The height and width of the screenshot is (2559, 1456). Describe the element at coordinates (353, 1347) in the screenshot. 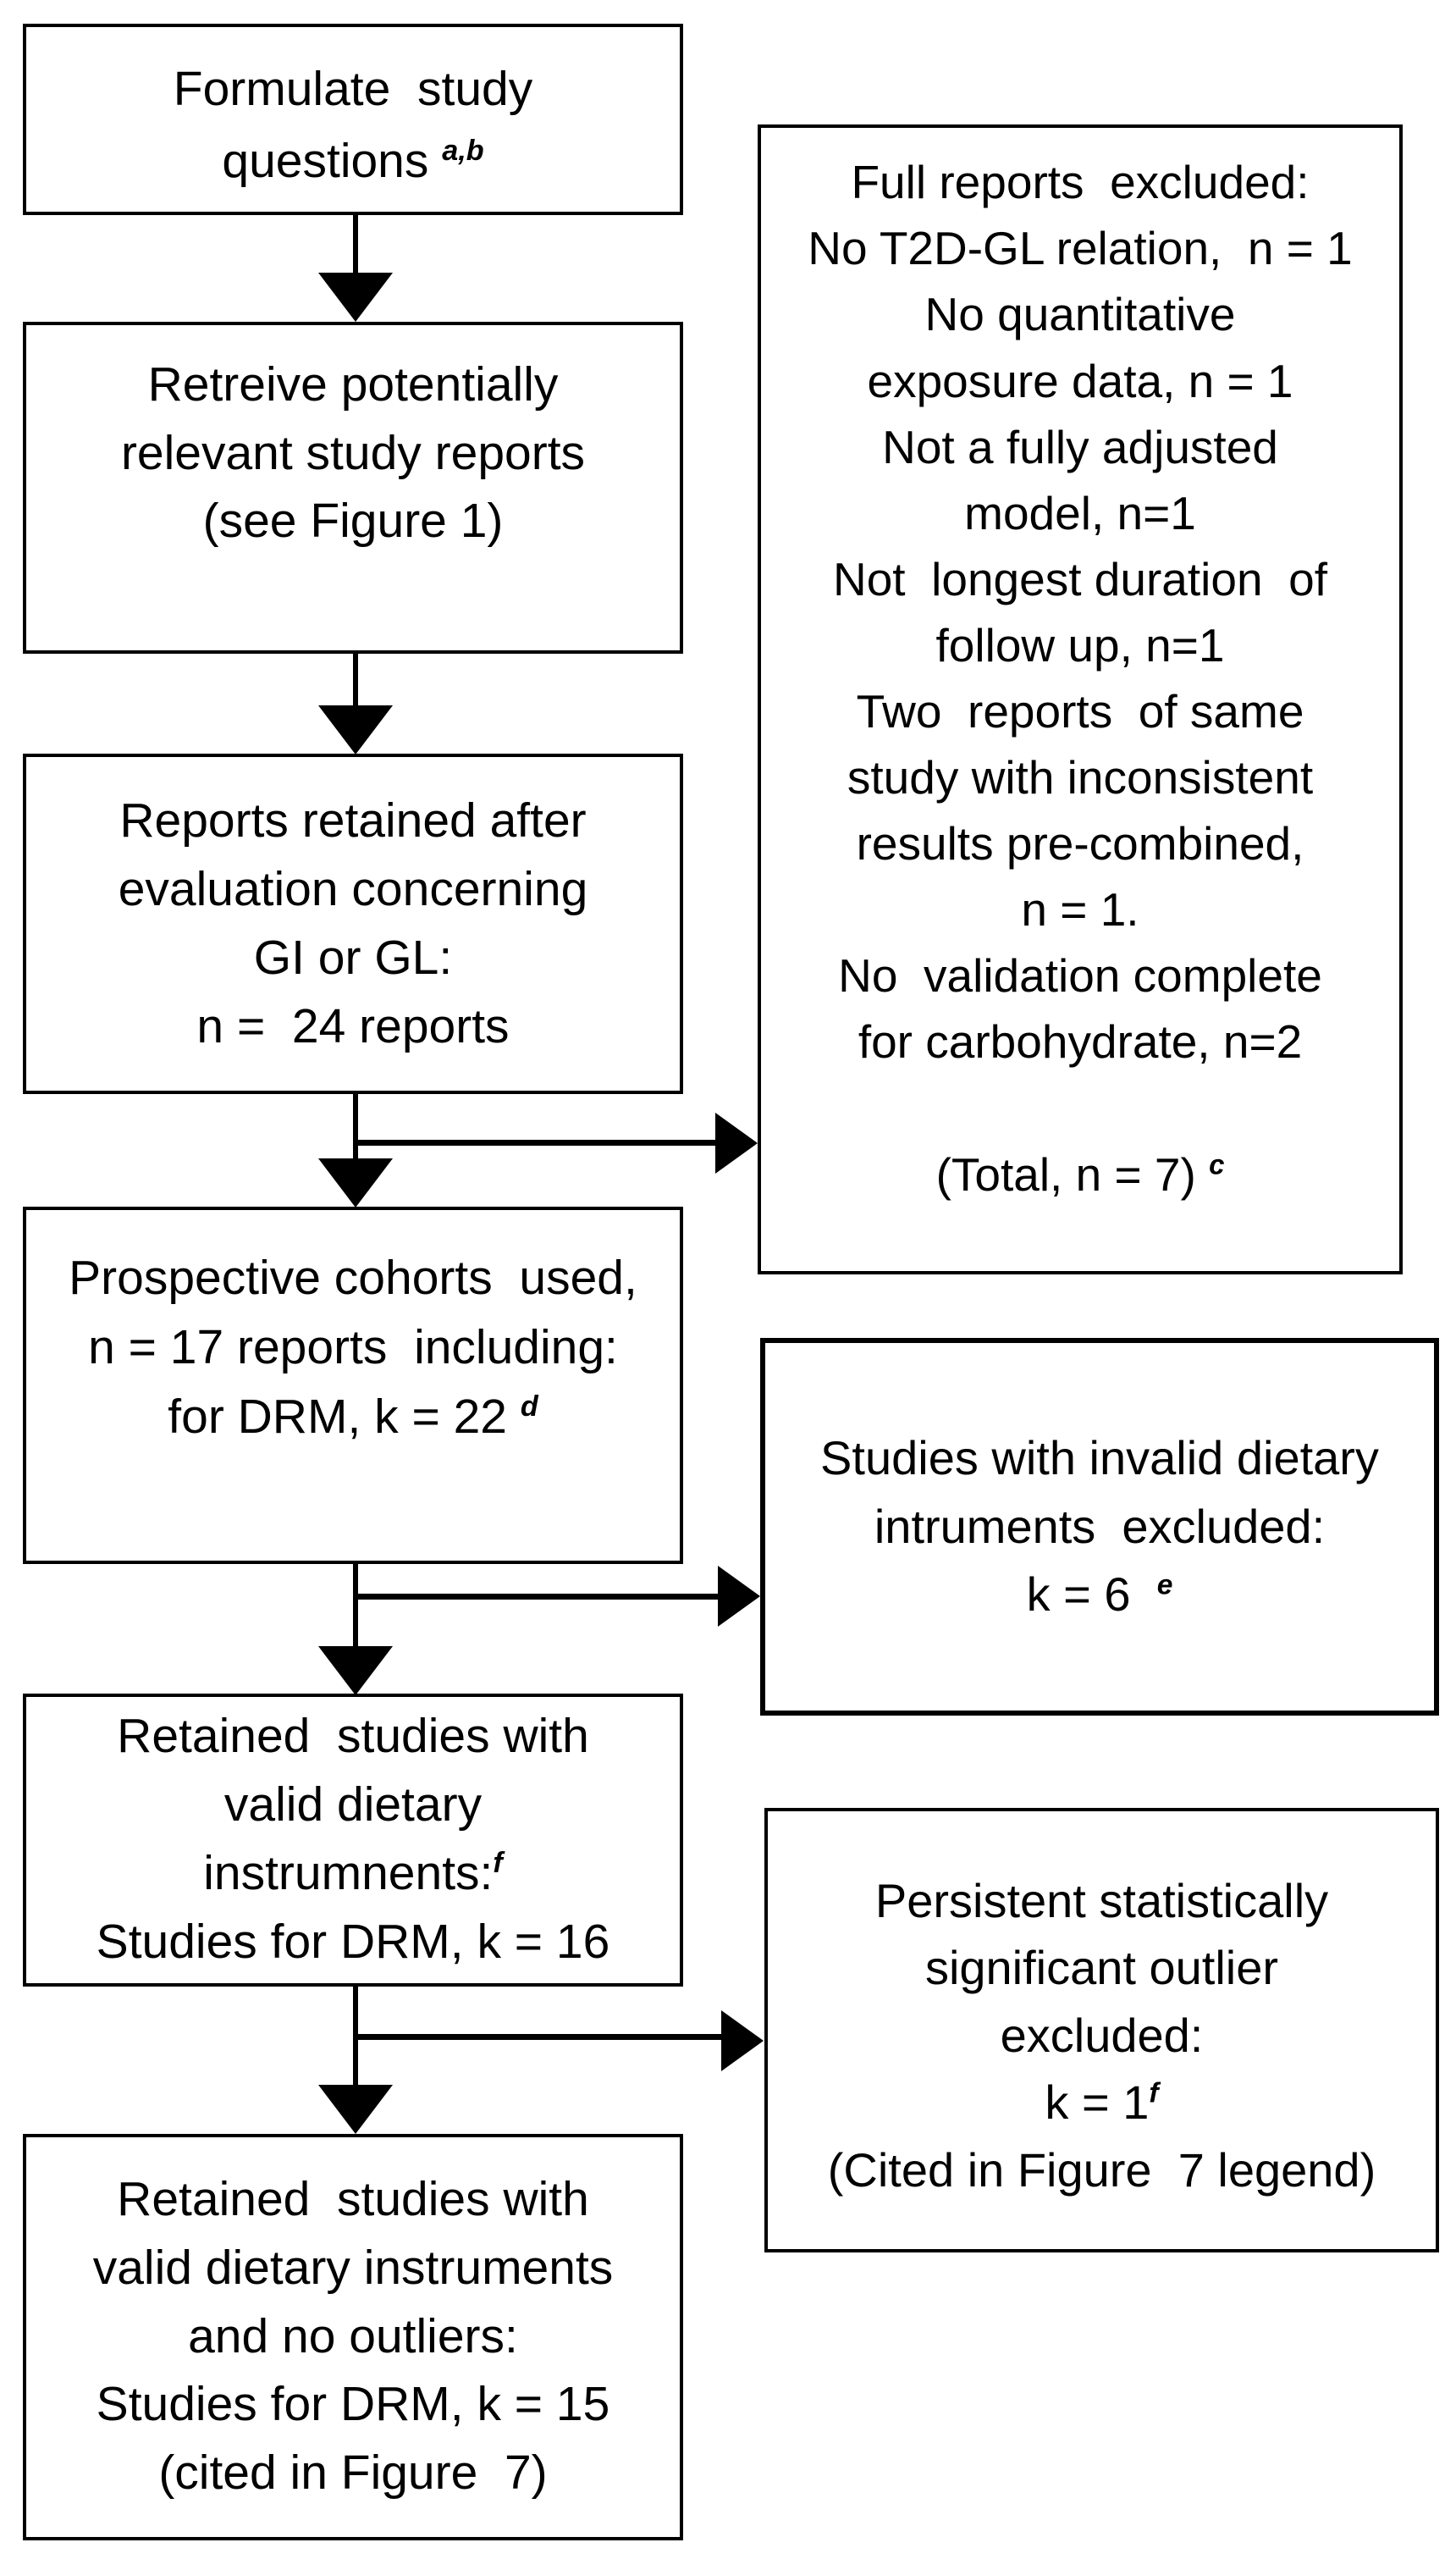

I see `text: n = 17 reports including:` at that location.